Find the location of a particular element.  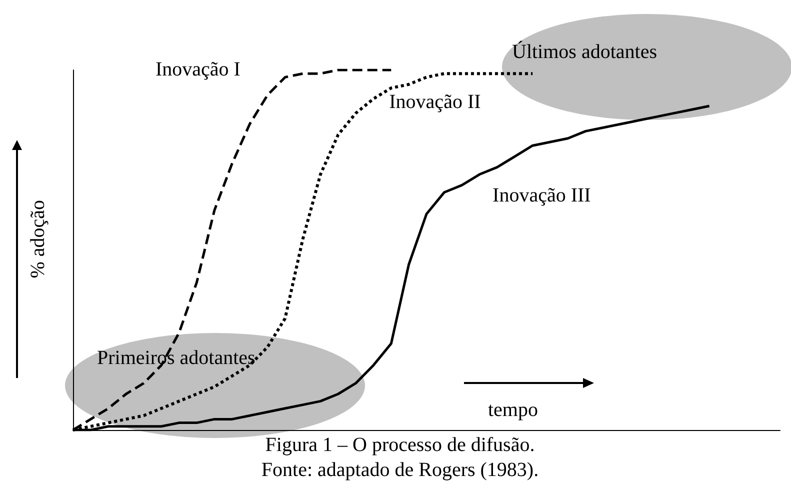

text: Figura 1 – O processo de difusão. is located at coordinates (400, 445).